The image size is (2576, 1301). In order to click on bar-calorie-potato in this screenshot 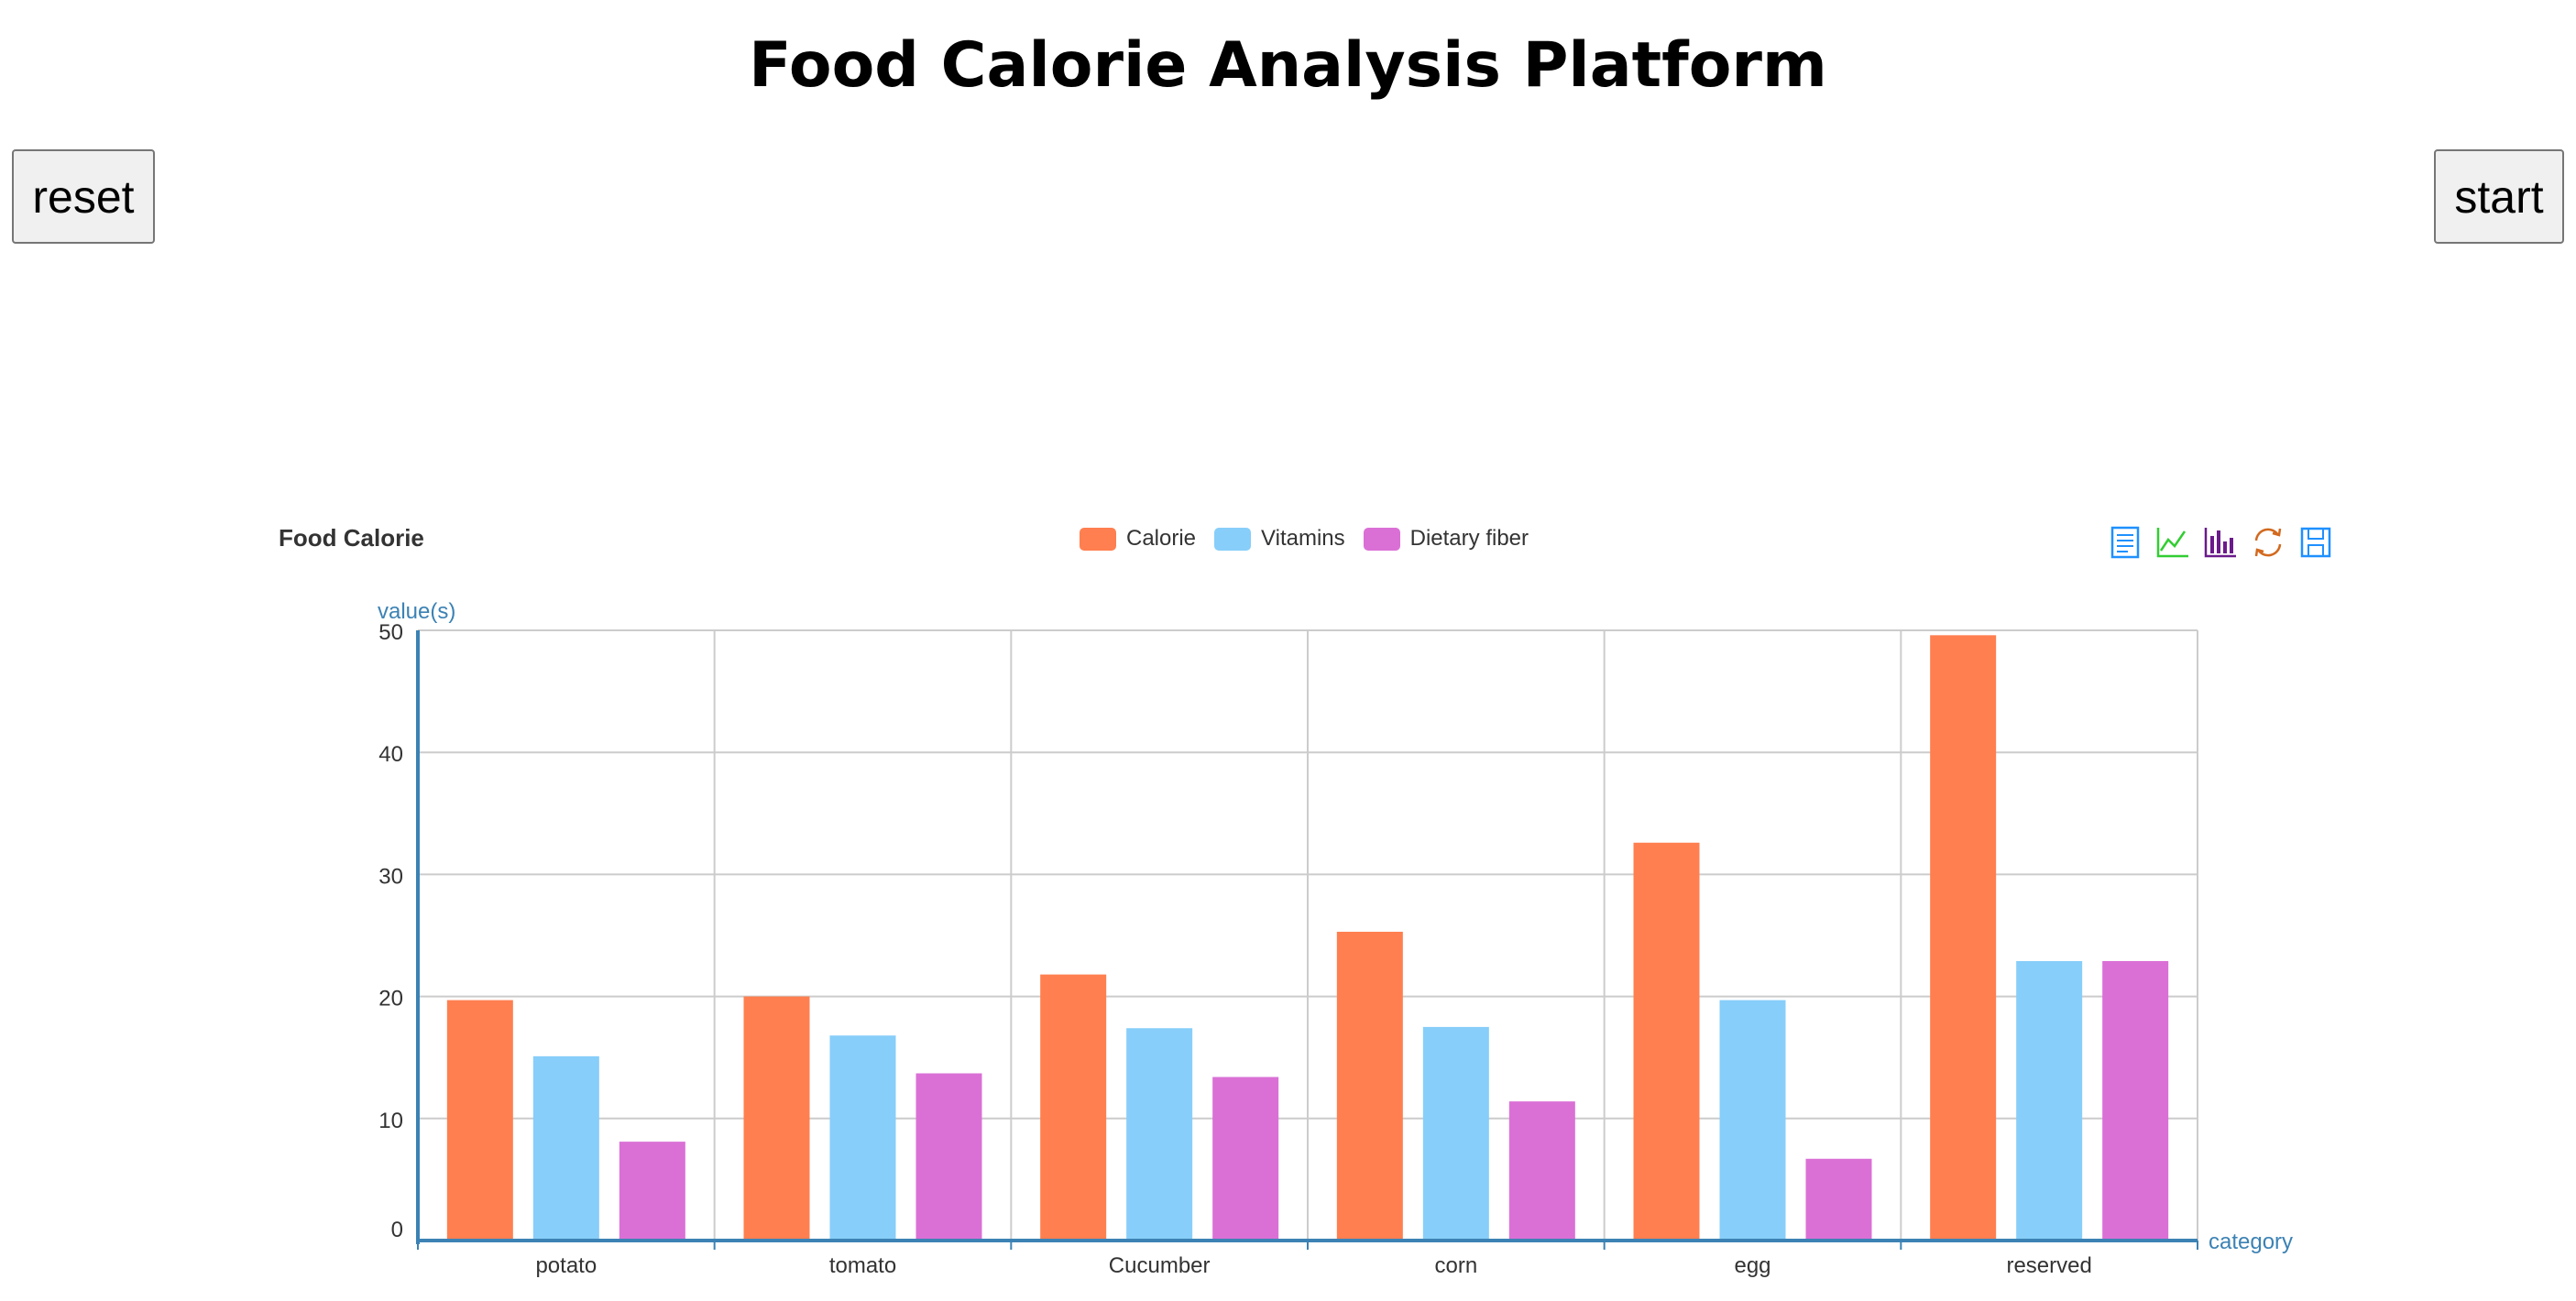, I will do `click(479, 1119)`.